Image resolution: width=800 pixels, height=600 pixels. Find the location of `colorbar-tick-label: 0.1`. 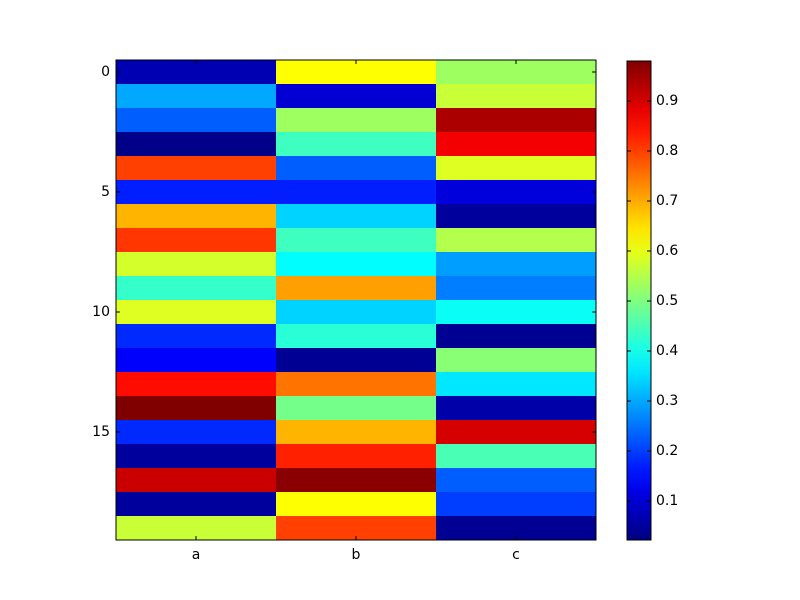

colorbar-tick-label: 0.1 is located at coordinates (667, 501).